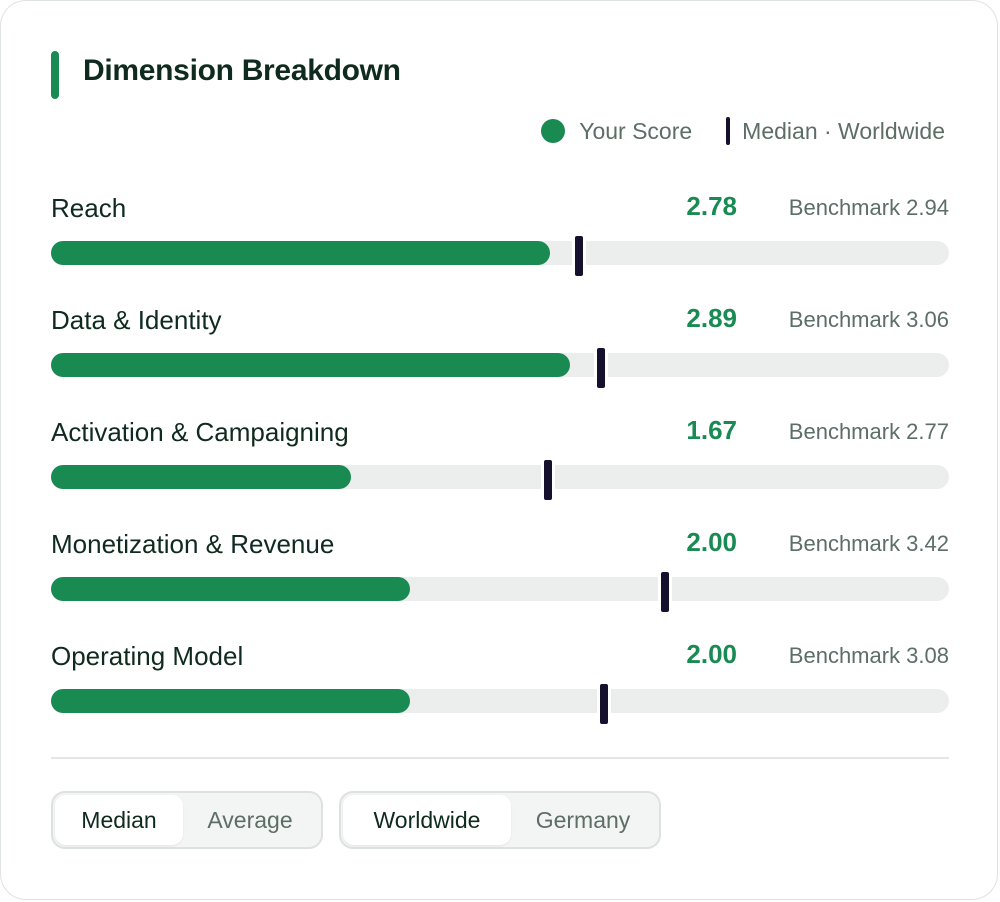 This screenshot has height=902, width=1000. Describe the element at coordinates (200, 432) in the screenshot. I see `dimension-label: Activation & Campaigning` at that location.